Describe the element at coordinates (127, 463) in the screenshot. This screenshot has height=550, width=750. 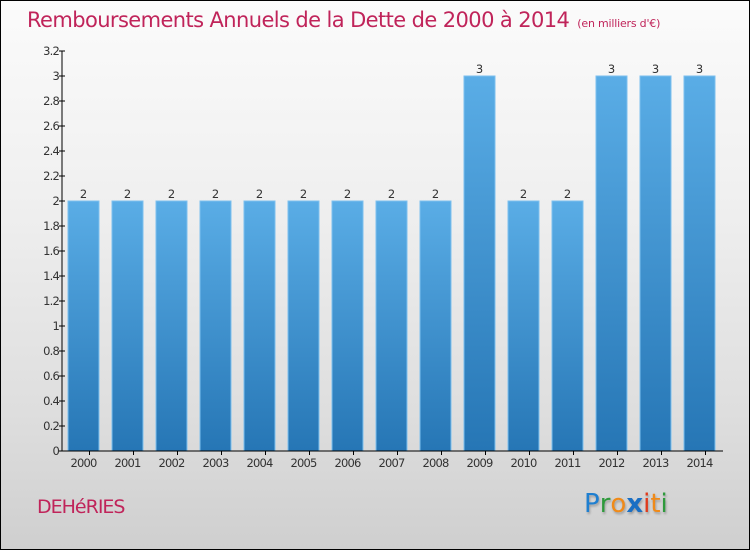
I see `x-tick-label-2001: 2001` at that location.